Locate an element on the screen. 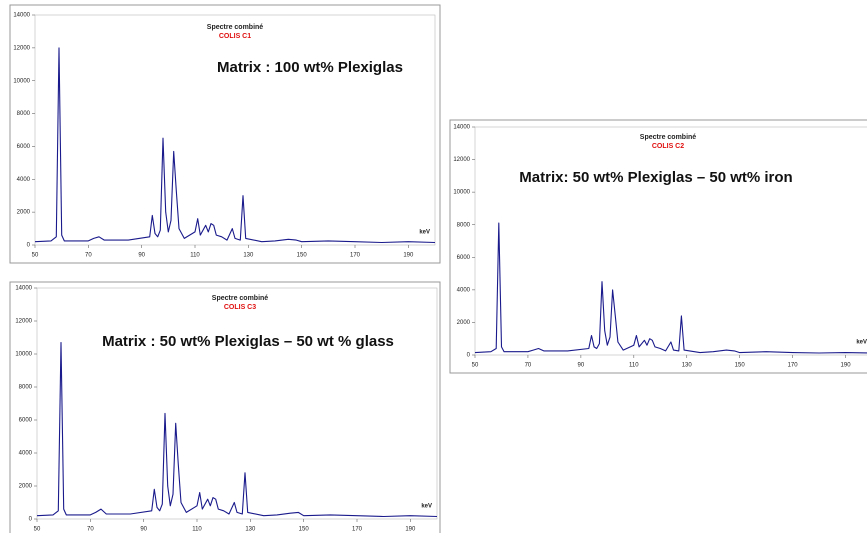 This screenshot has width=867, height=533. spectrum-line is located at coordinates (670, 288).